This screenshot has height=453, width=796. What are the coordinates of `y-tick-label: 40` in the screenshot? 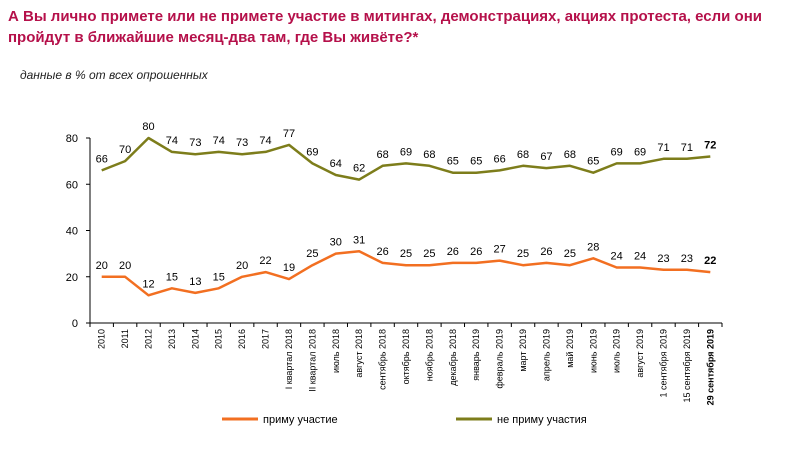 It's located at (72, 232).